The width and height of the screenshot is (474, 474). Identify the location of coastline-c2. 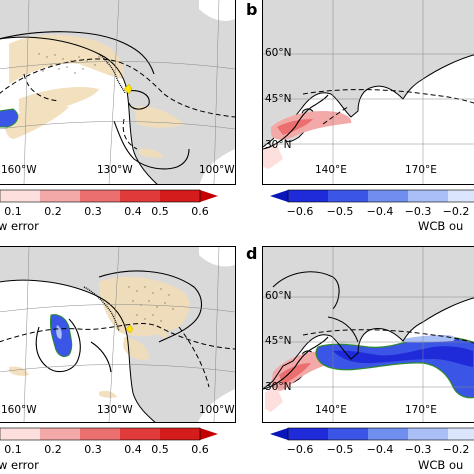
(101, 309).